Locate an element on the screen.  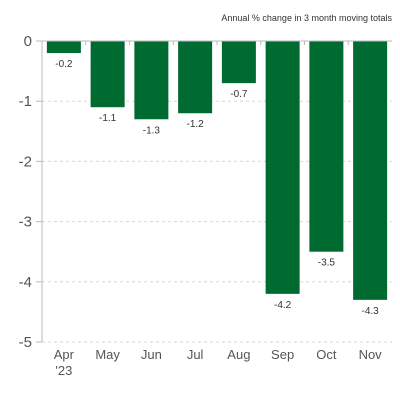
x-tick-label-nov: Nov is located at coordinates (371, 354).